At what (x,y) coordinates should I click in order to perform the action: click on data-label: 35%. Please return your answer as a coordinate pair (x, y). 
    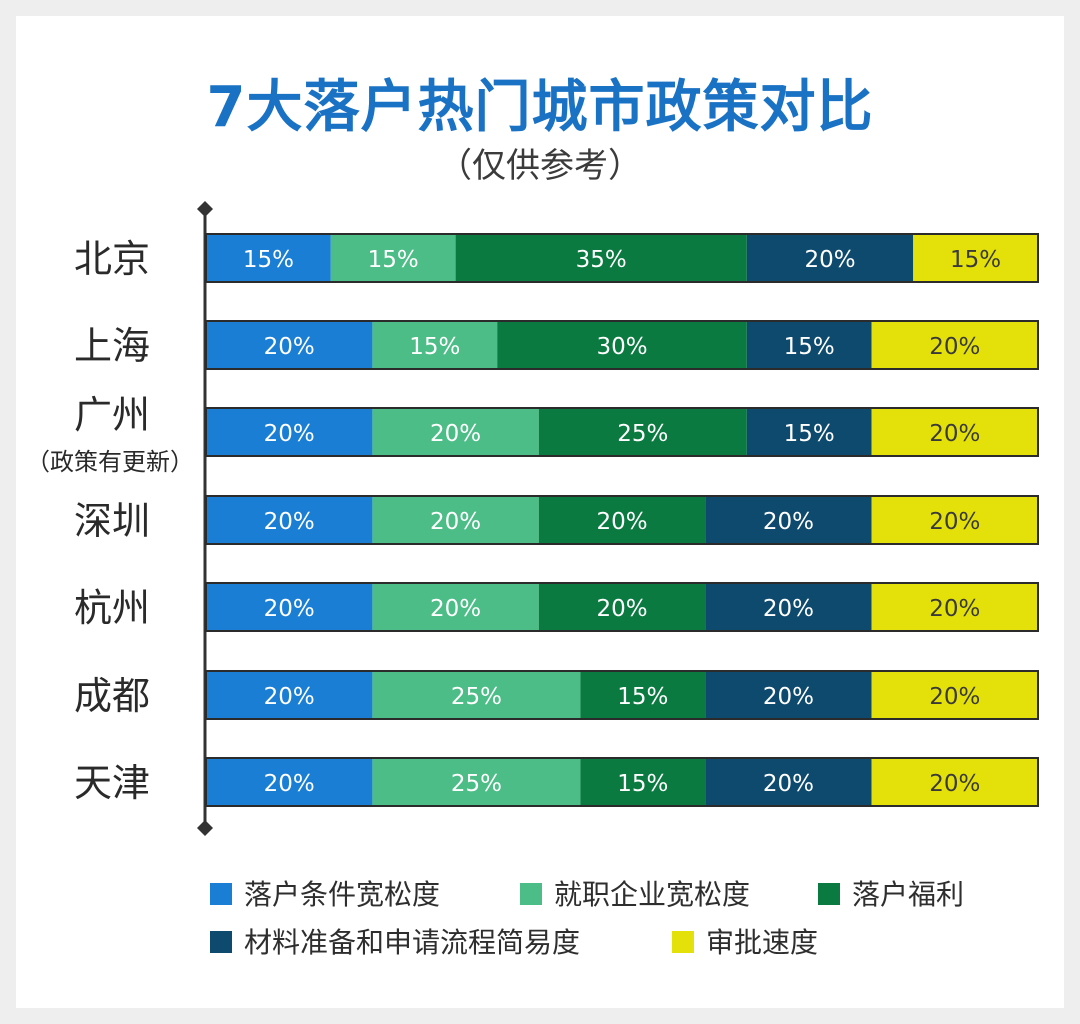
    Looking at the image, I should click on (601, 260).